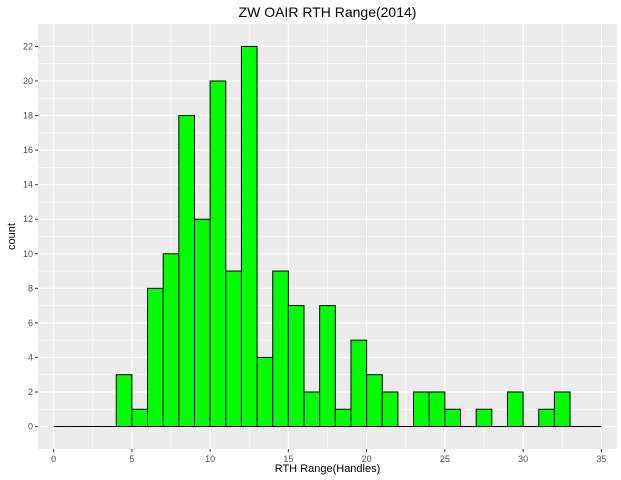 This screenshot has width=621, height=480. I want to click on x-tick-label: 15, so click(288, 459).